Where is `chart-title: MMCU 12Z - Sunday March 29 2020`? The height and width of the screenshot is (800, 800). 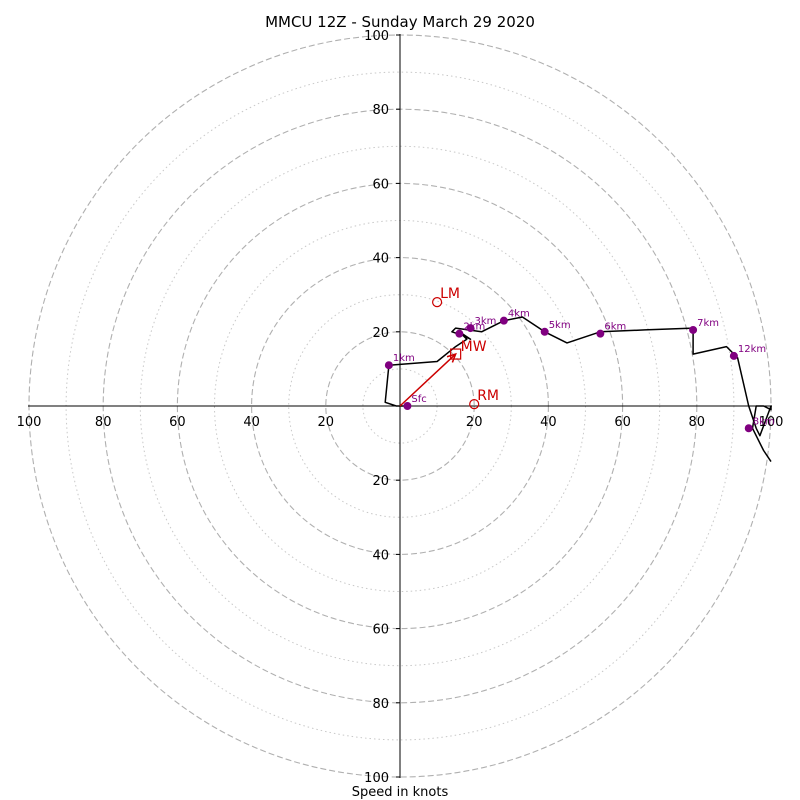 chart-title: MMCU 12Z - Sunday March 29 2020 is located at coordinates (400, 22).